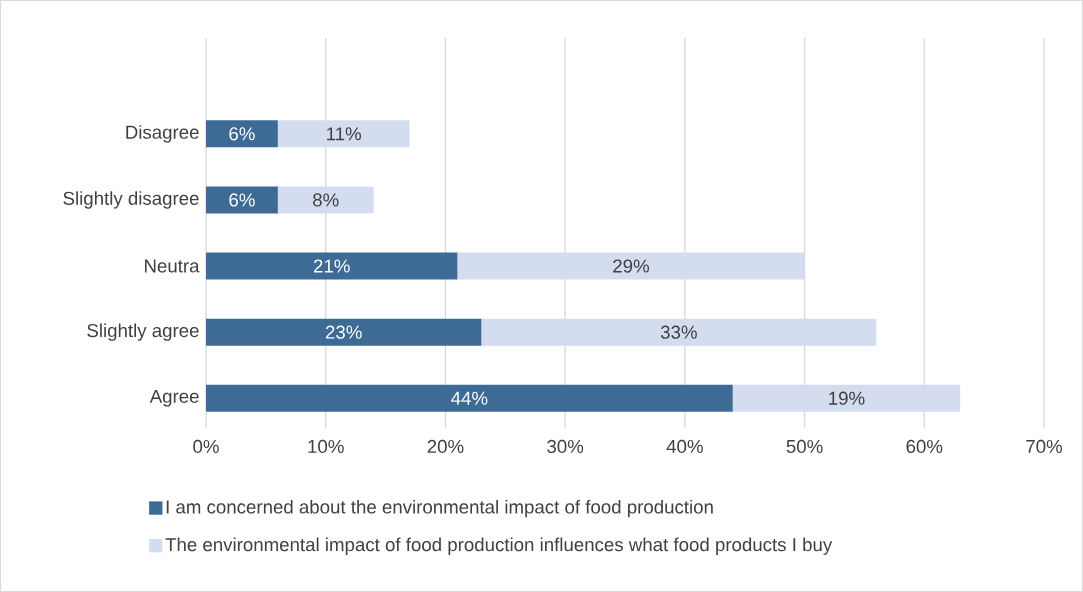  Describe the element at coordinates (804, 446) in the screenshot. I see `x-tick-label: 50%` at that location.